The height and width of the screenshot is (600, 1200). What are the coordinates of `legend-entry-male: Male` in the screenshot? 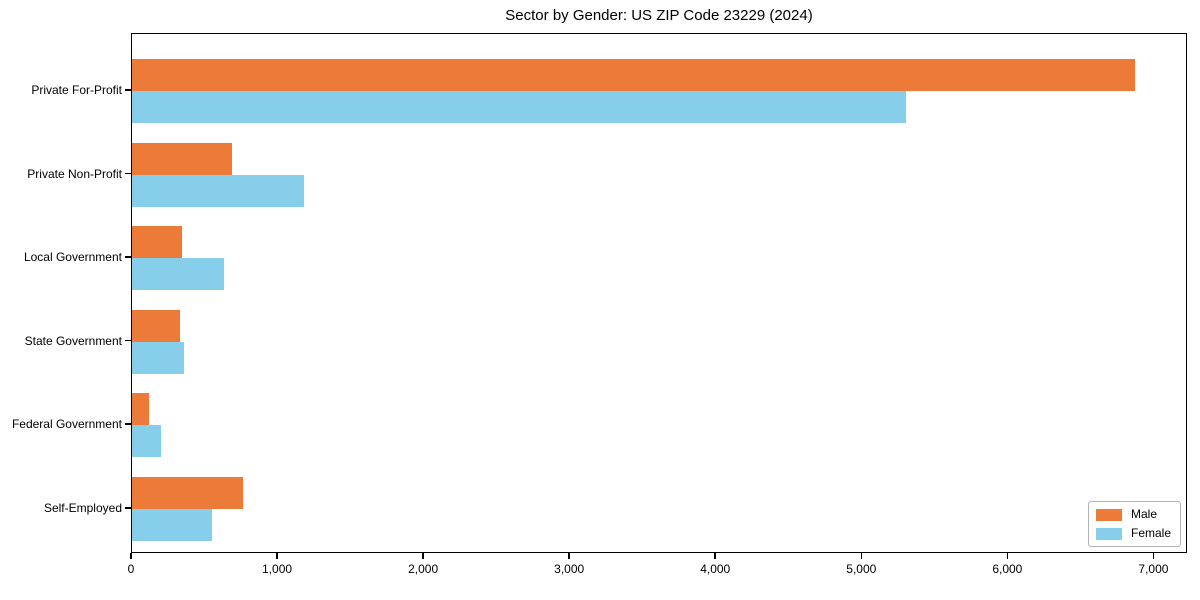 It's located at (1133, 514).